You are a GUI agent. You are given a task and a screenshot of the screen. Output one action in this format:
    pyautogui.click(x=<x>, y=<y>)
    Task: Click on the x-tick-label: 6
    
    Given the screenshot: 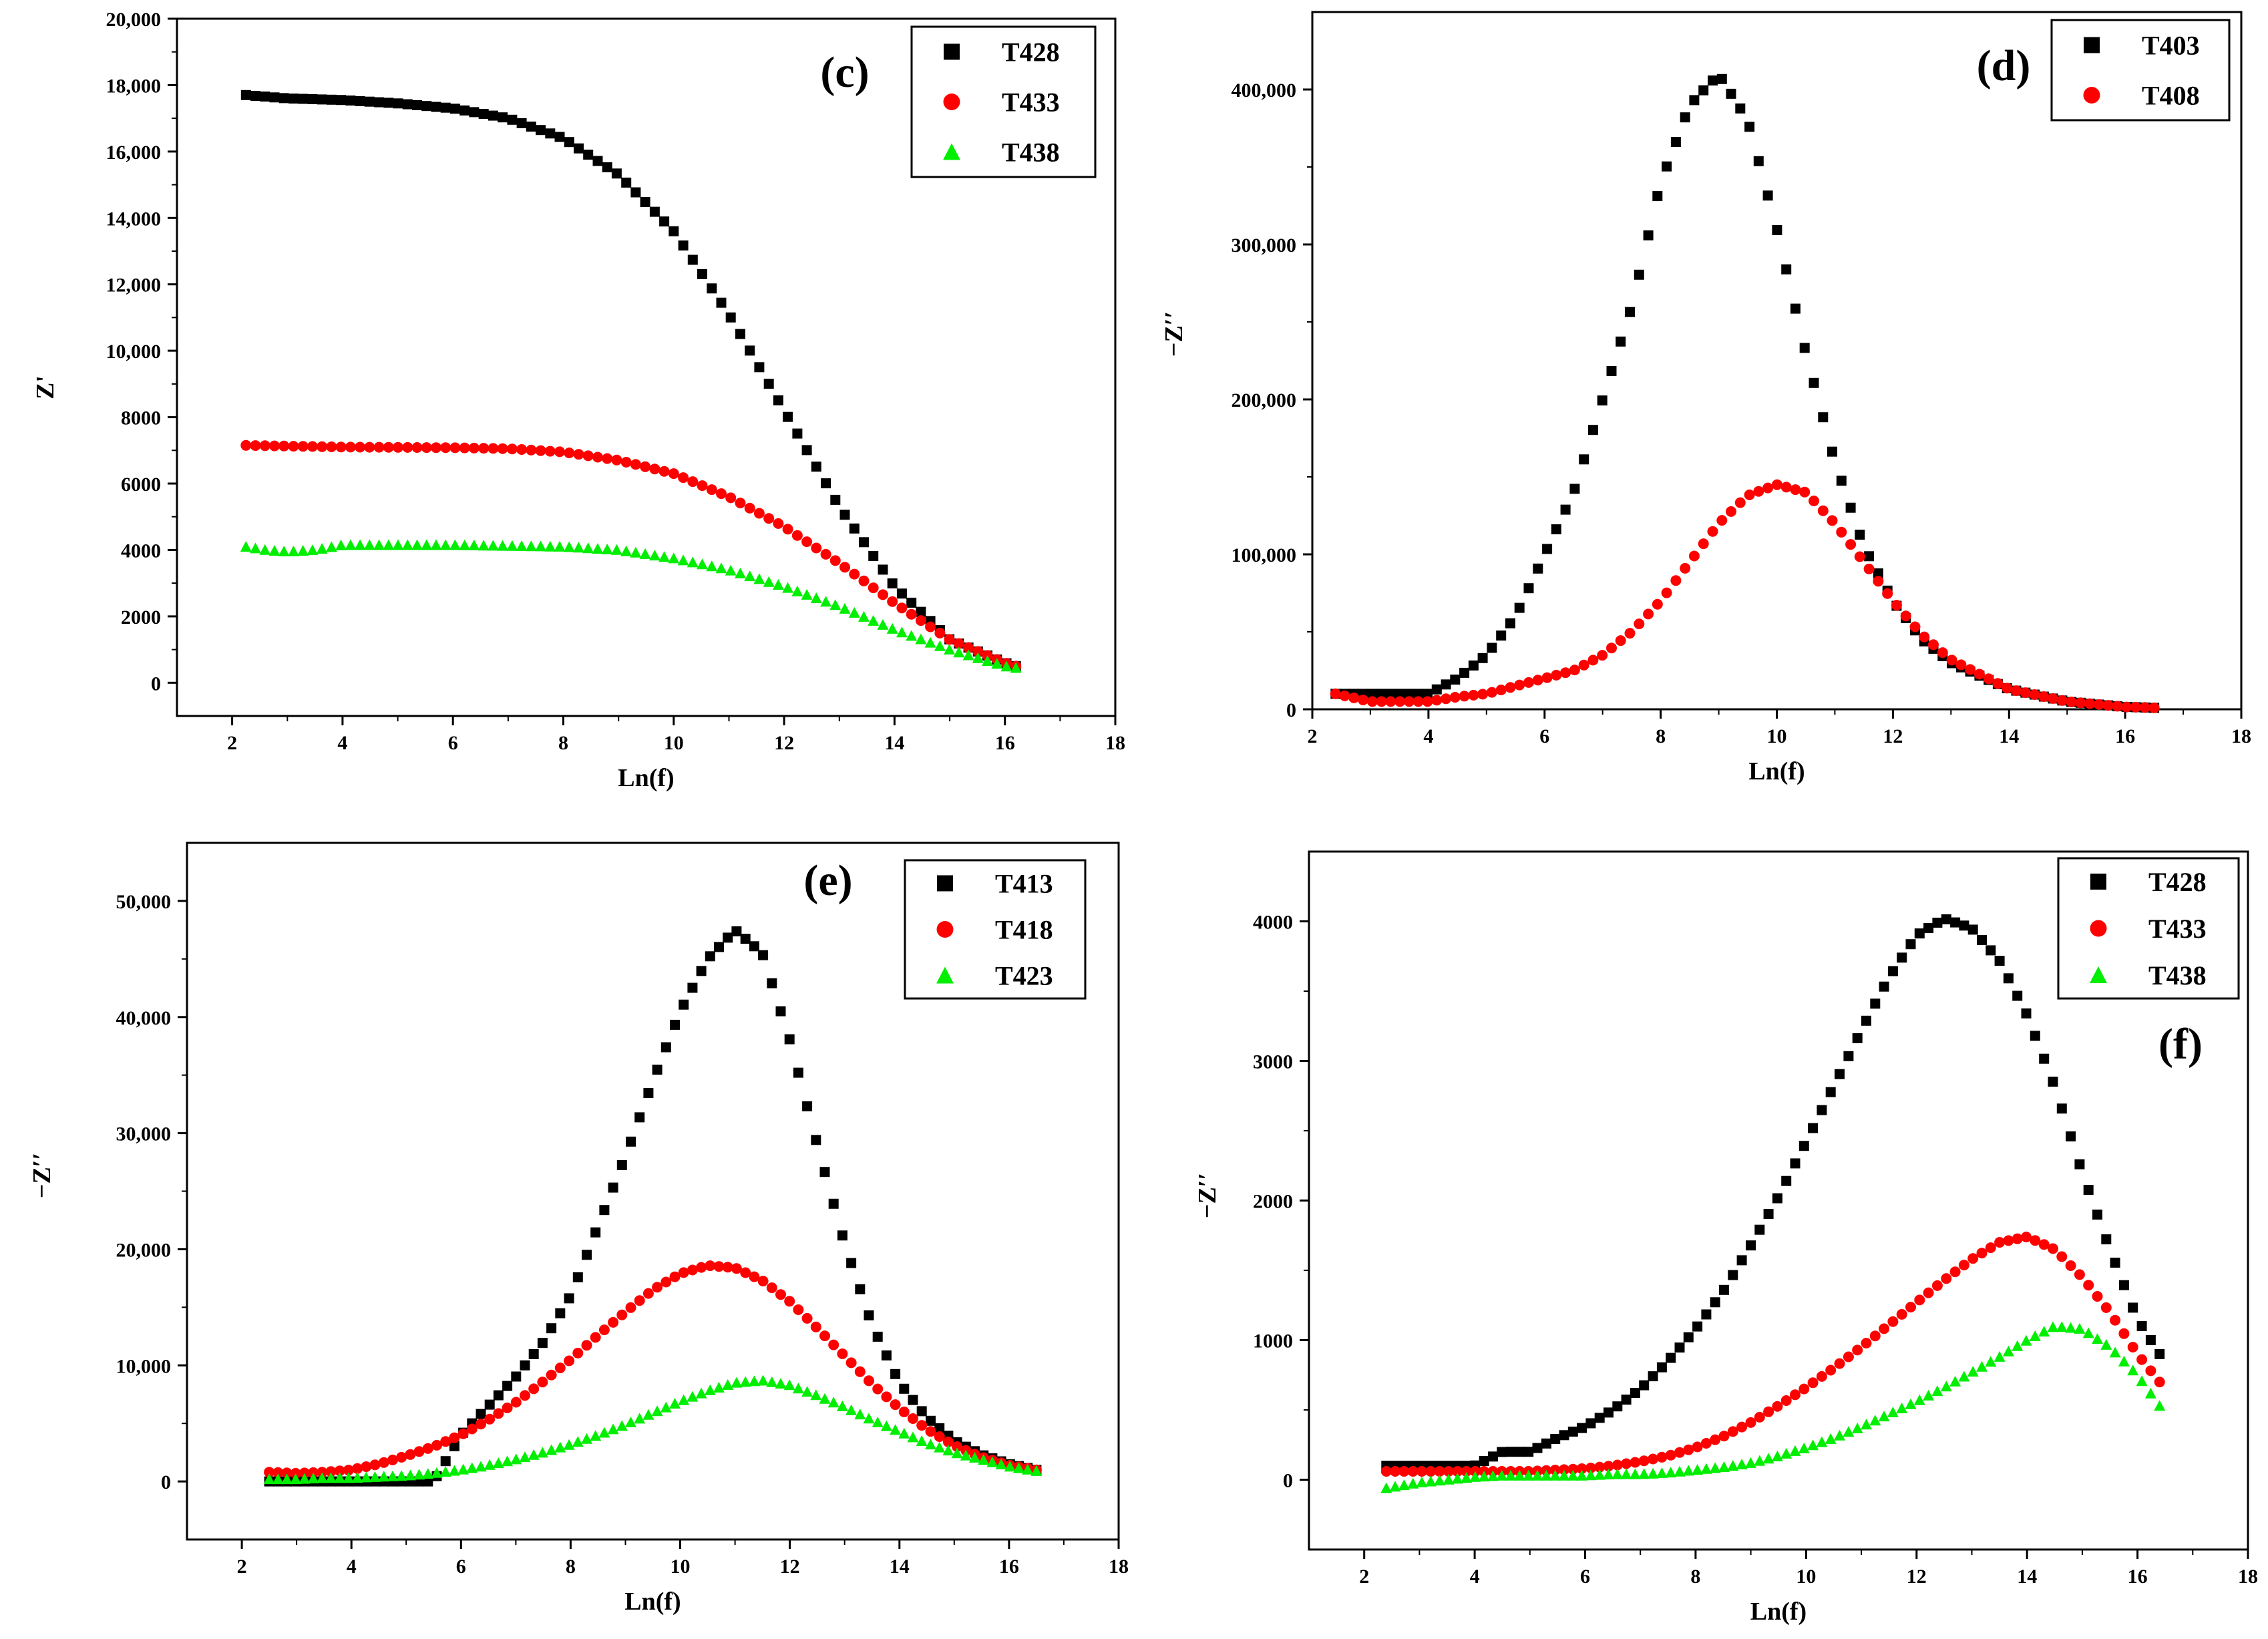 What is the action you would take?
    pyautogui.click(x=461, y=1567)
    